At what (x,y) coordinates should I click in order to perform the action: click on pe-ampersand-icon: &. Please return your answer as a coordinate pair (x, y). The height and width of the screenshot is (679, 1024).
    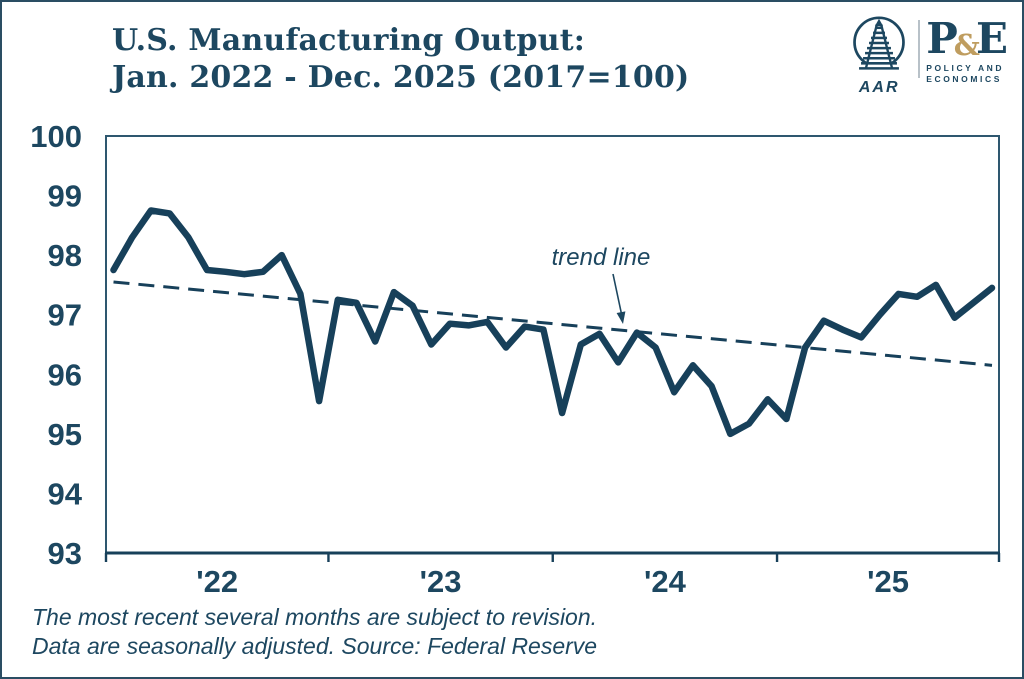
    Looking at the image, I should click on (966, 45).